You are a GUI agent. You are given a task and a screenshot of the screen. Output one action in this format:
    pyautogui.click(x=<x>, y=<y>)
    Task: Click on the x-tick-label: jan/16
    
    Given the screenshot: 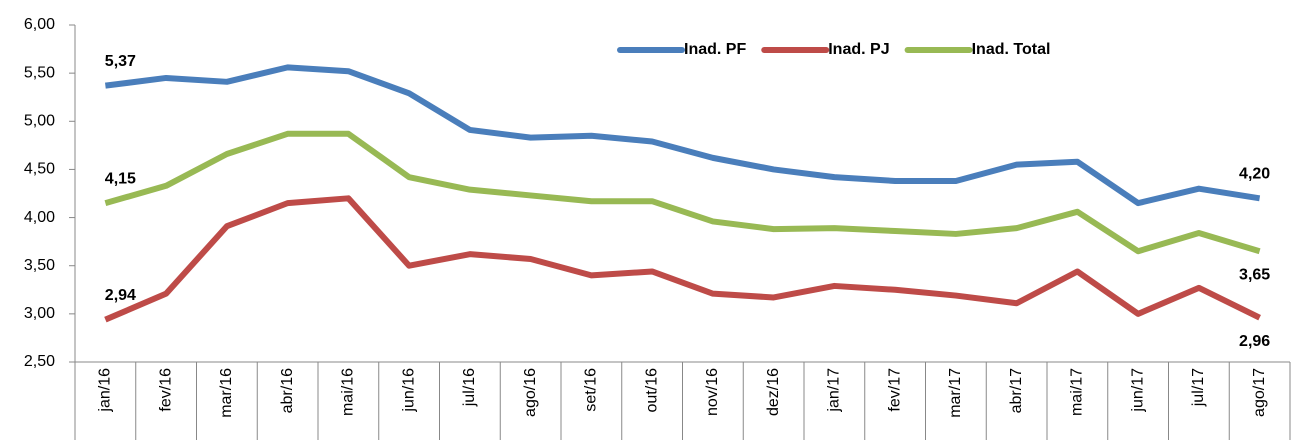 What is the action you would take?
    pyautogui.click(x=105, y=390)
    